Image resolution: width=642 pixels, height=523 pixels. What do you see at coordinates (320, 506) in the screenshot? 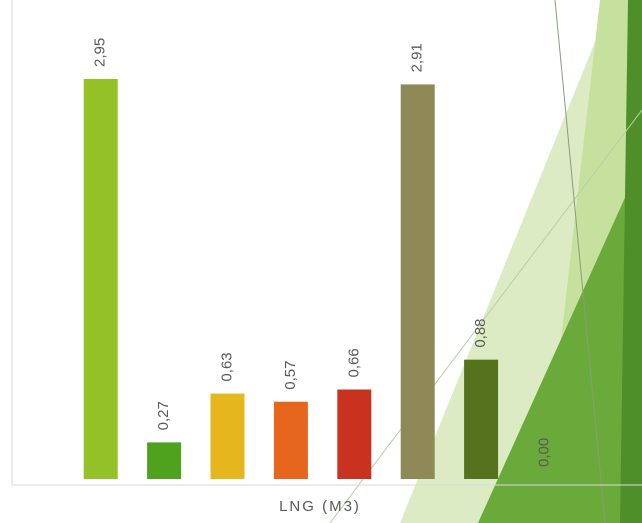
I see `x-axis-label: LNG (M3)` at bounding box center [320, 506].